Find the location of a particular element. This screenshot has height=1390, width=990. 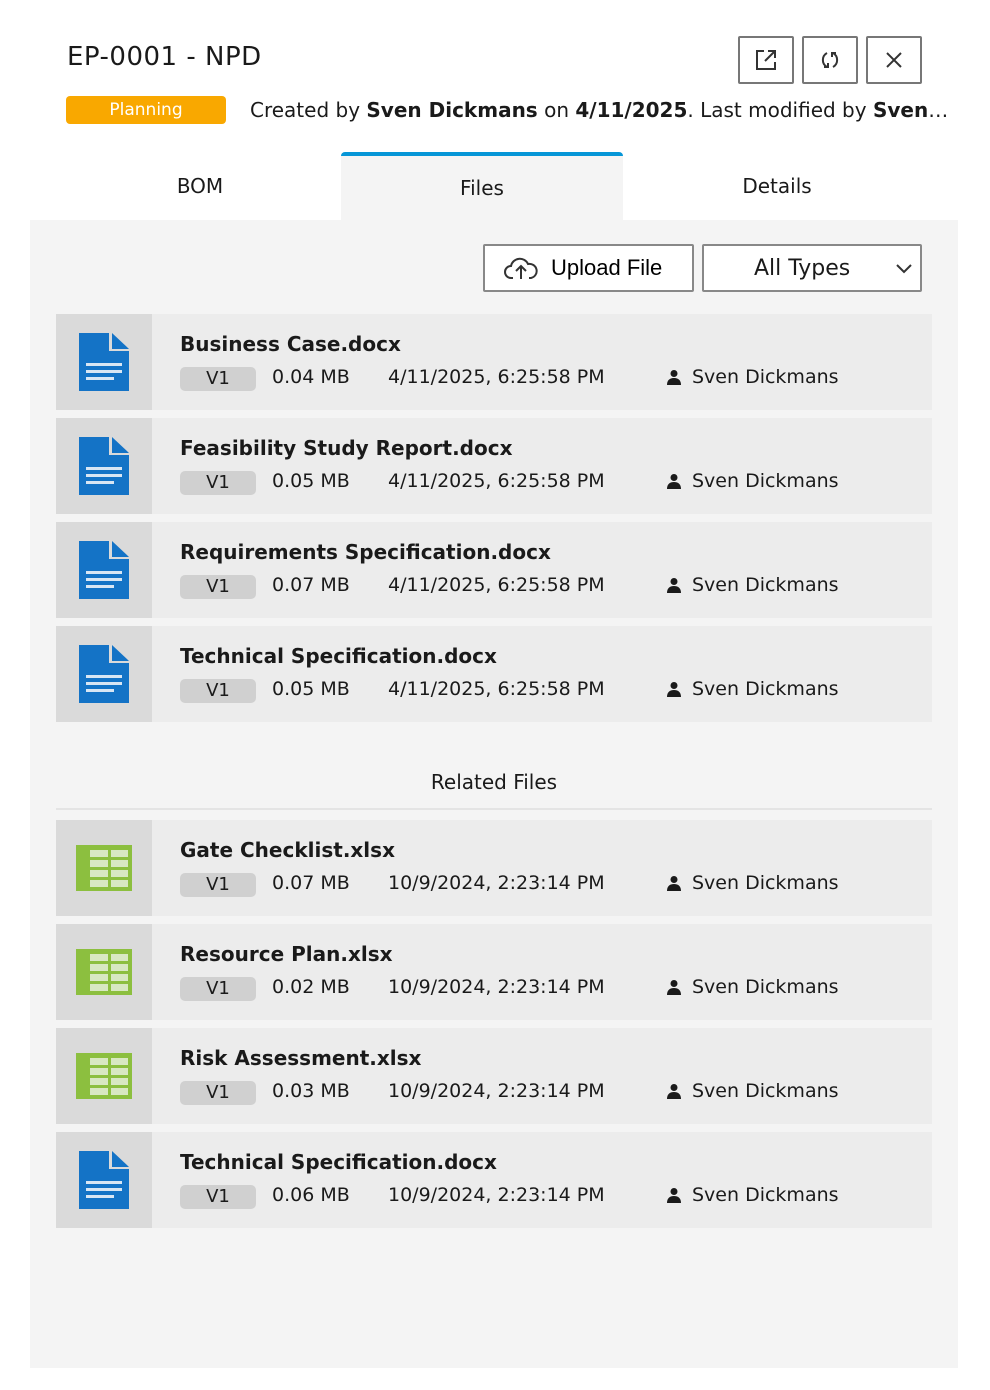

page-title: EP-0001 - NPD is located at coordinates (164, 57).